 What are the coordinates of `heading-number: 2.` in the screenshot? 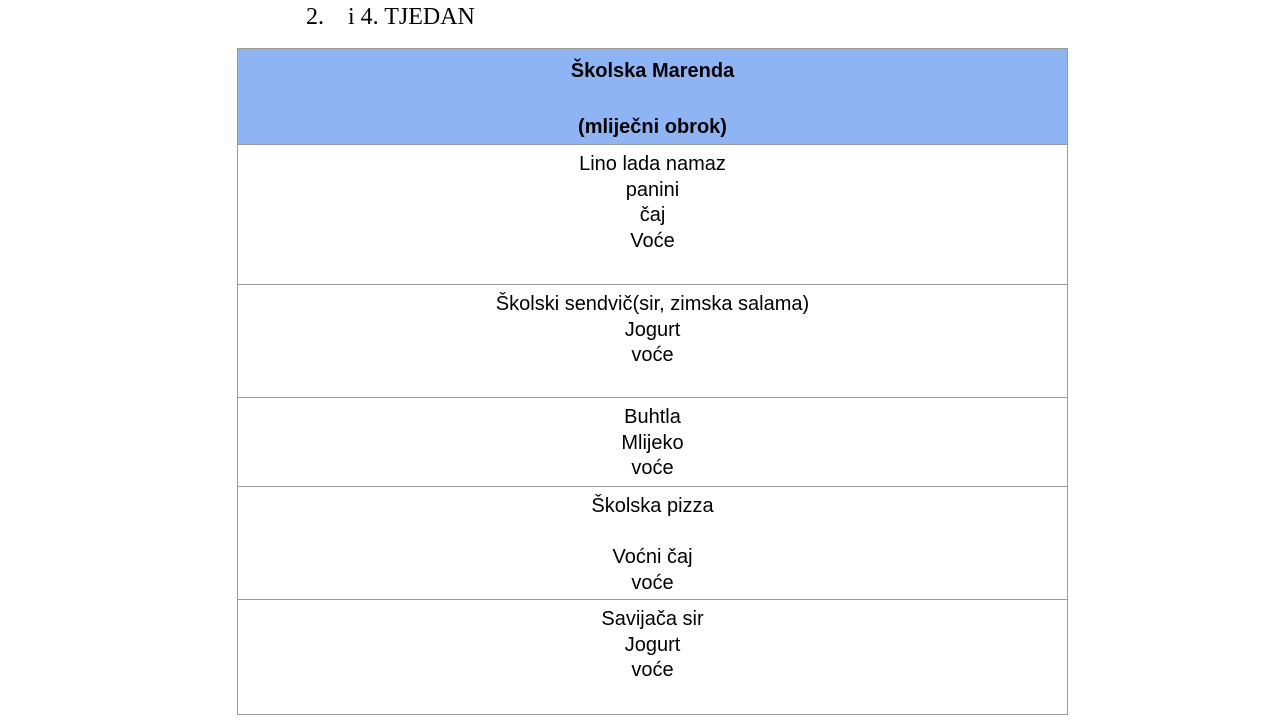 It's located at (315, 17).